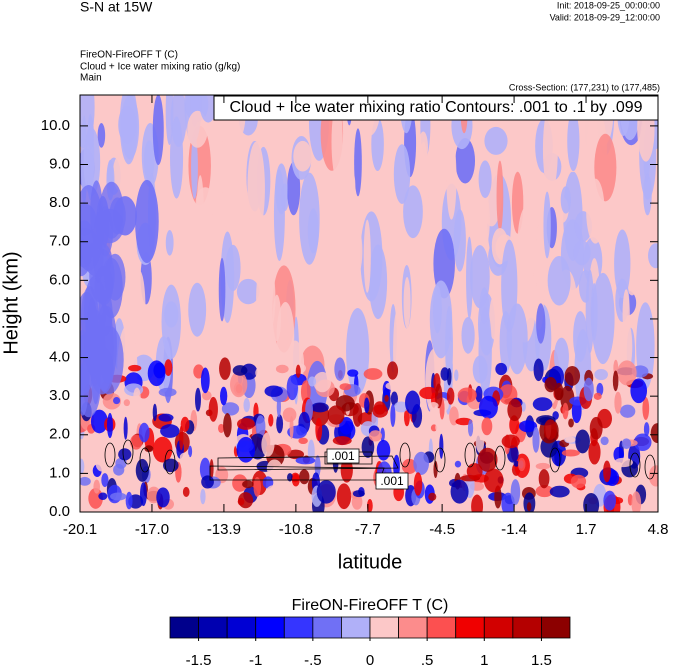 The image size is (674, 668). Describe the element at coordinates (255, 660) in the screenshot. I see `colorbar-tick-label: -1` at that location.